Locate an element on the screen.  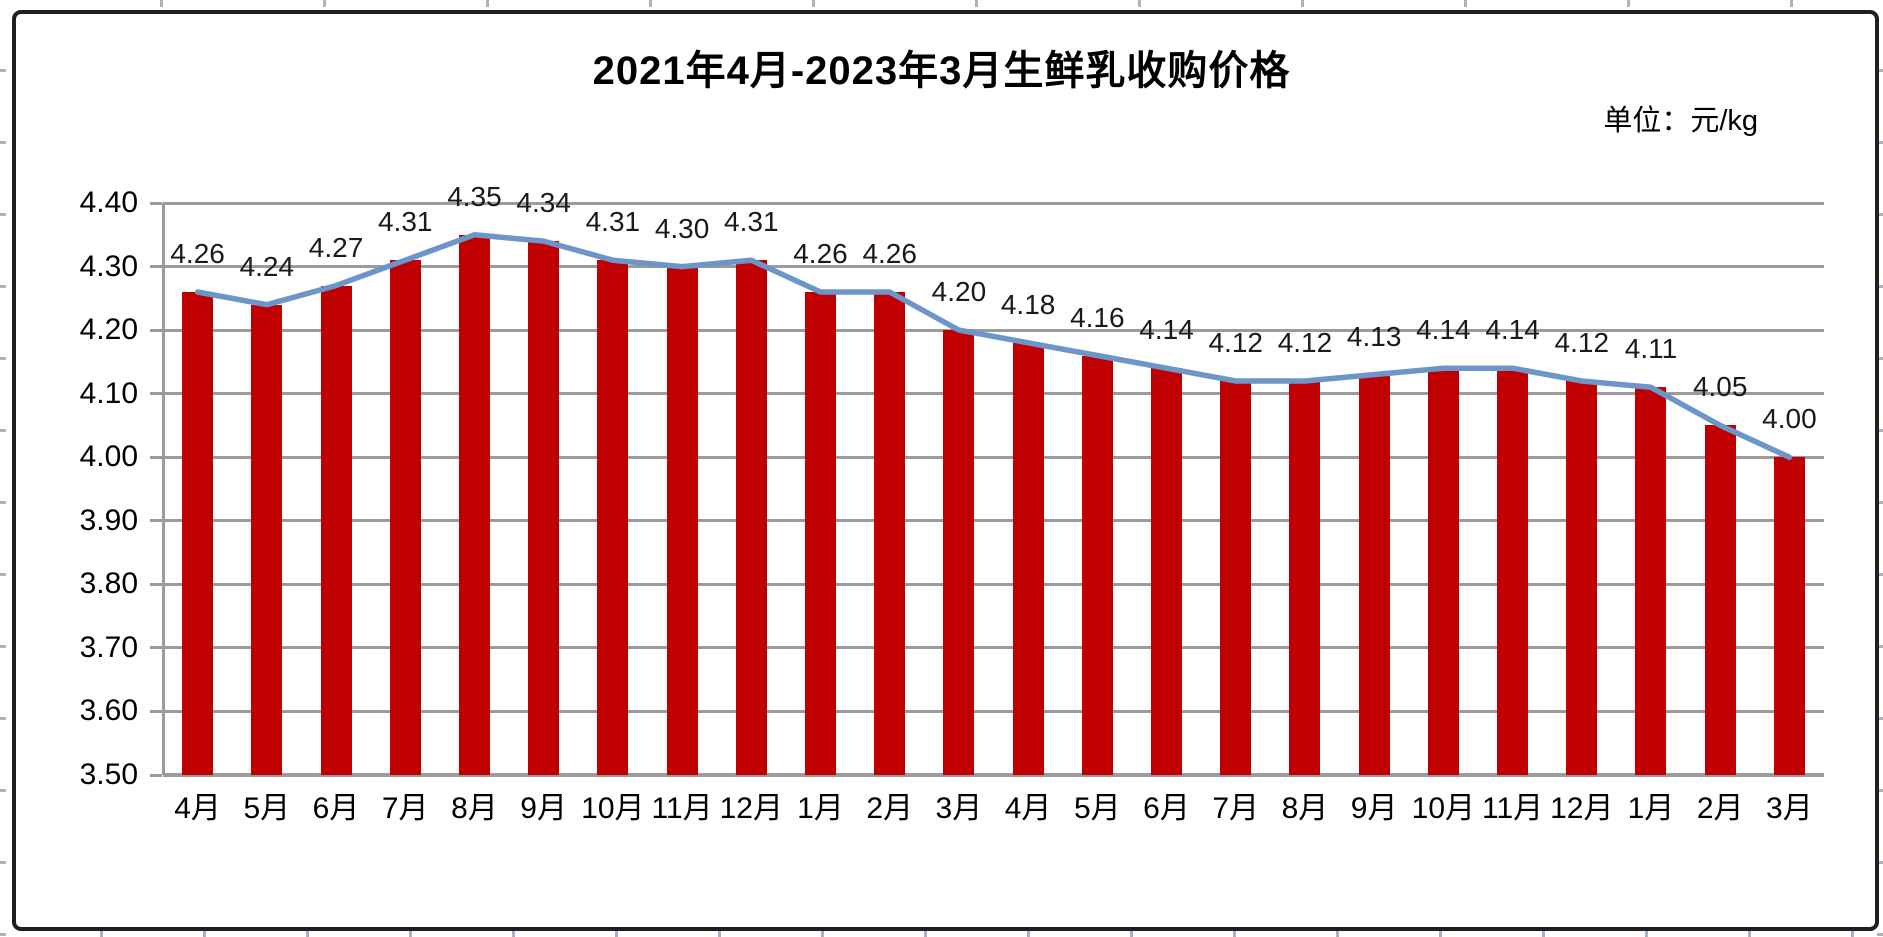
spreadsheet-gridline-marks-right is located at coordinates (1880, 468).